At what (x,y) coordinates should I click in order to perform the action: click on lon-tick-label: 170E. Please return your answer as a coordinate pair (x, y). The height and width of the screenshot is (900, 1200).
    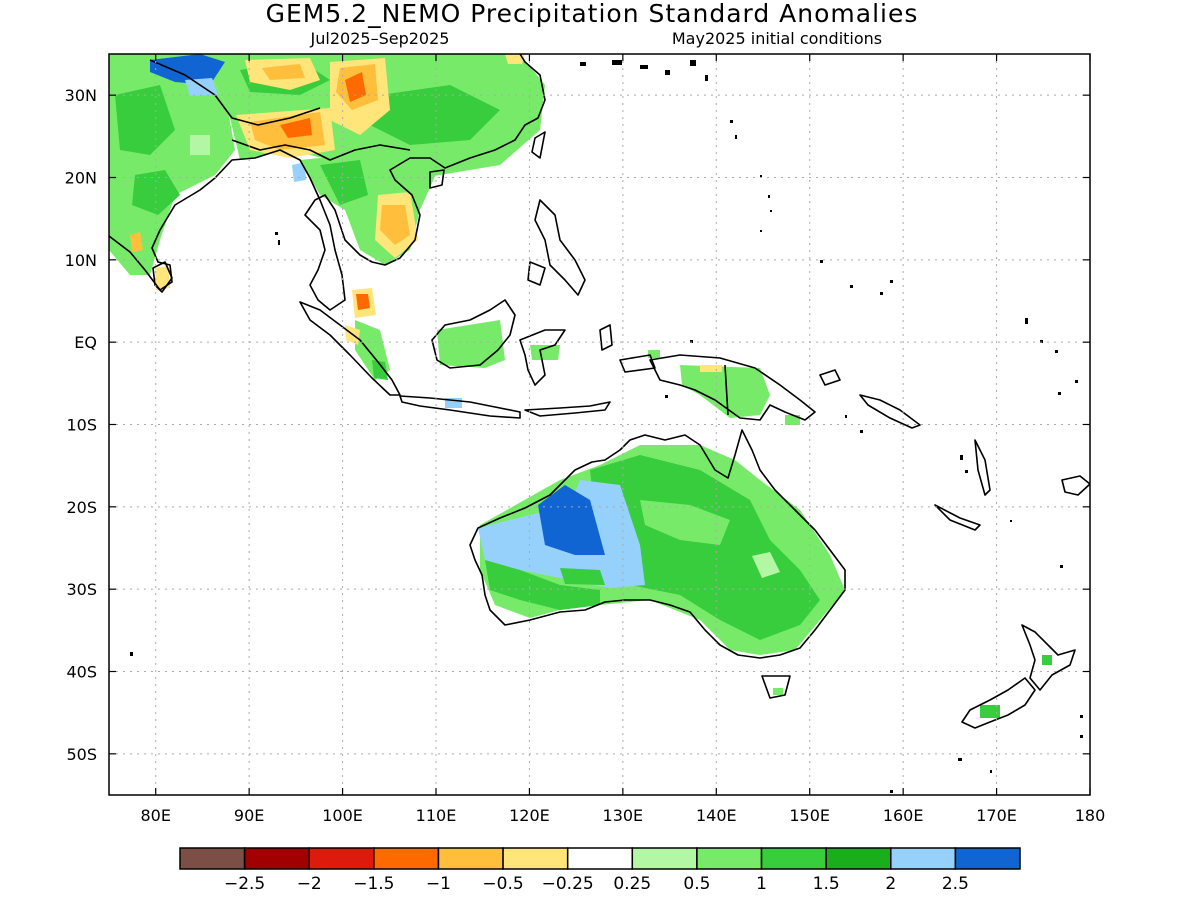
    Looking at the image, I should click on (996, 815).